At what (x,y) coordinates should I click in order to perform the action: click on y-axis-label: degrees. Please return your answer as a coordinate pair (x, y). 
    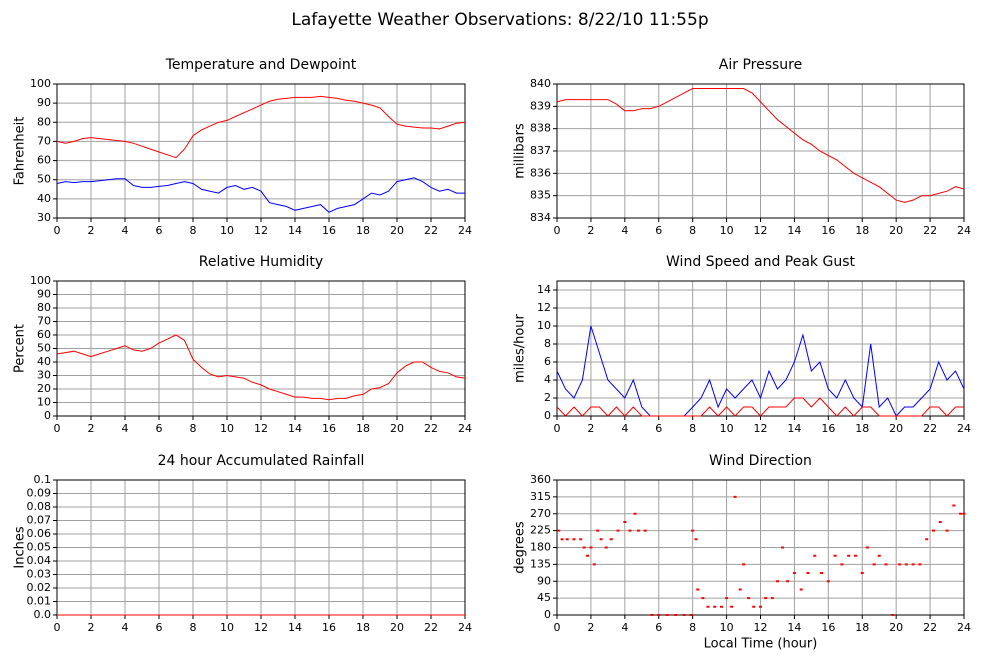
    Looking at the image, I should click on (520, 547).